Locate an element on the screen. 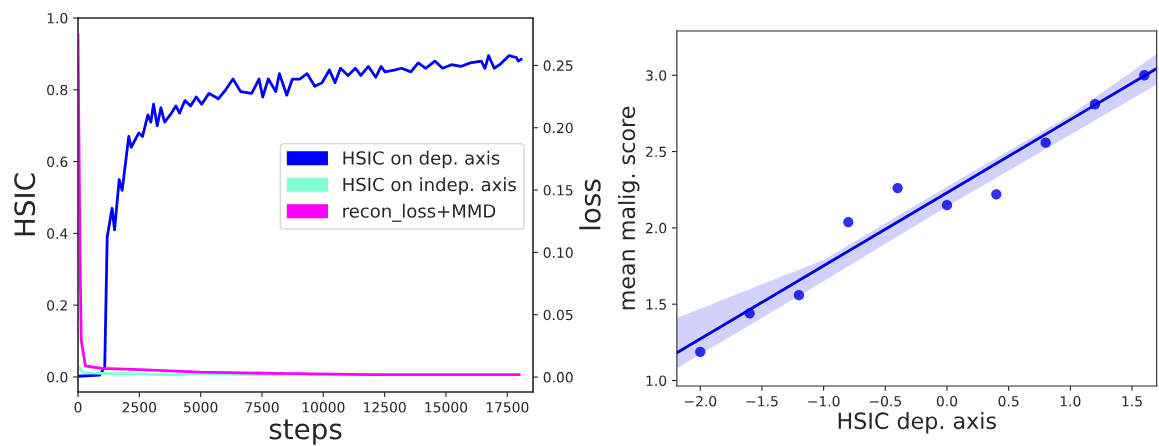  x-tick-label: 5000 is located at coordinates (201, 407).